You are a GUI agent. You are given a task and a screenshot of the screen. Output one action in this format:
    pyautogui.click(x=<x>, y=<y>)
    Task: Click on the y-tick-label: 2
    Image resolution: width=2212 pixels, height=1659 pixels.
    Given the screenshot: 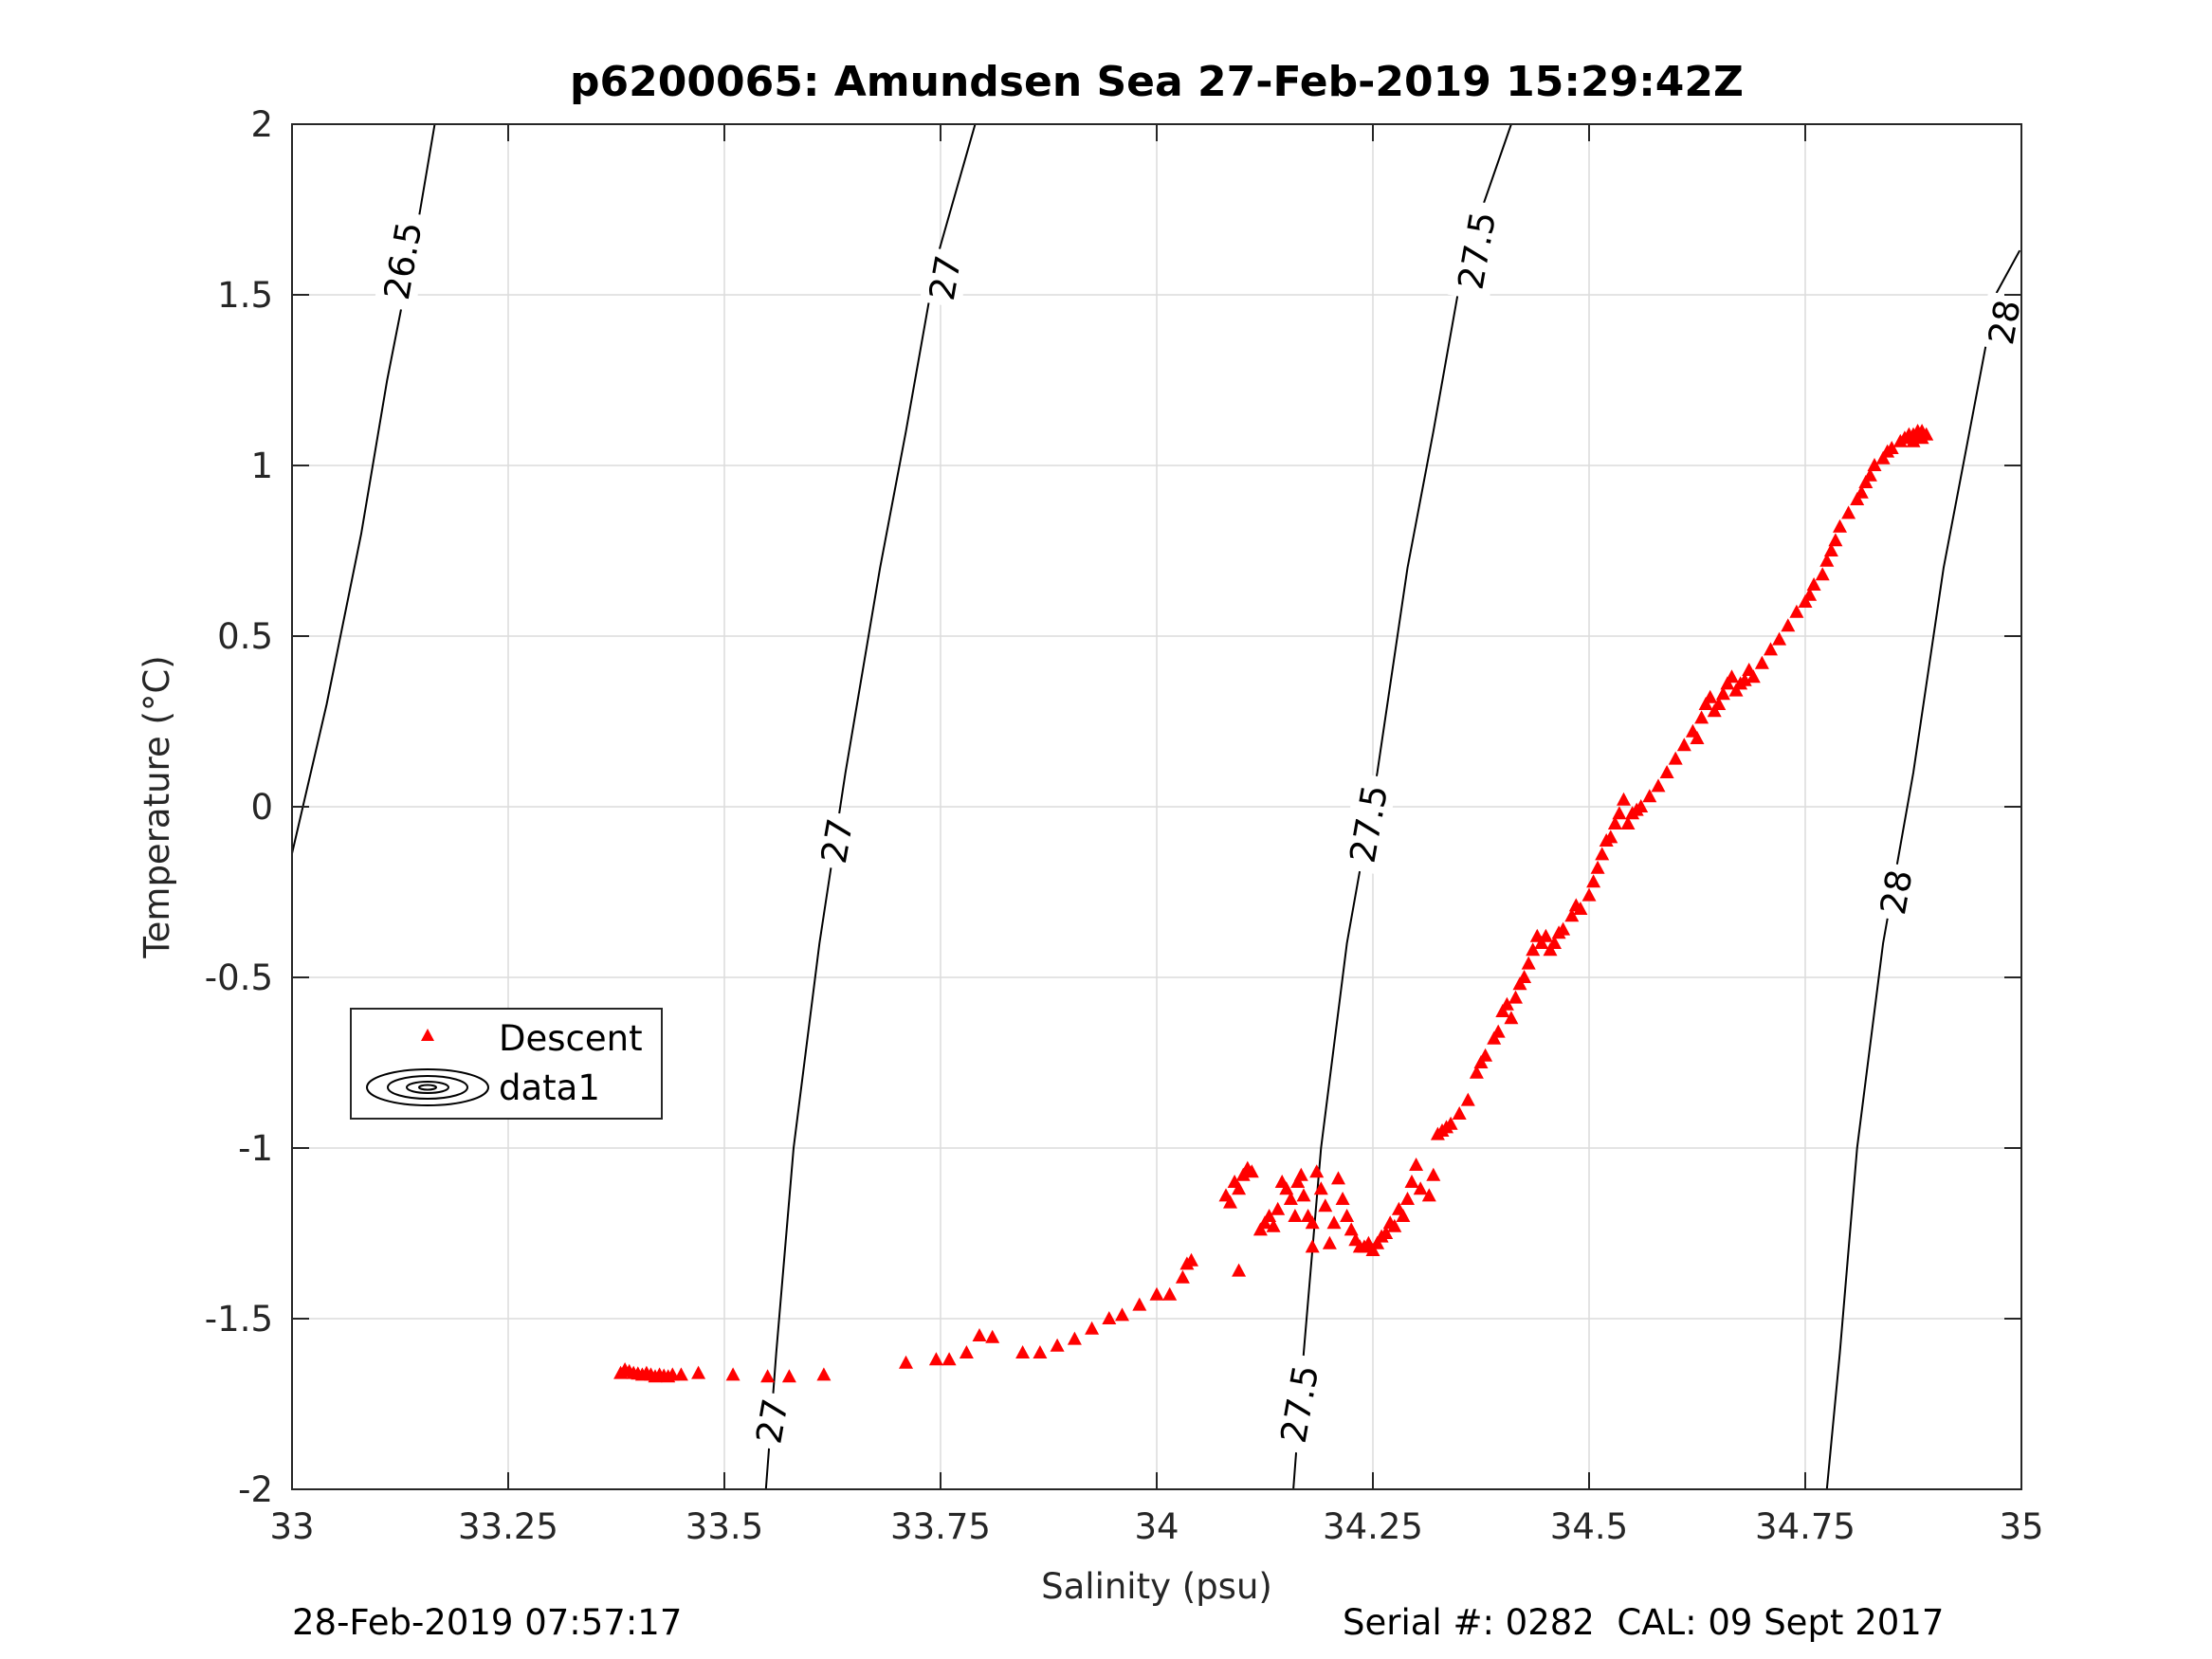 What is the action you would take?
    pyautogui.click(x=261, y=124)
    